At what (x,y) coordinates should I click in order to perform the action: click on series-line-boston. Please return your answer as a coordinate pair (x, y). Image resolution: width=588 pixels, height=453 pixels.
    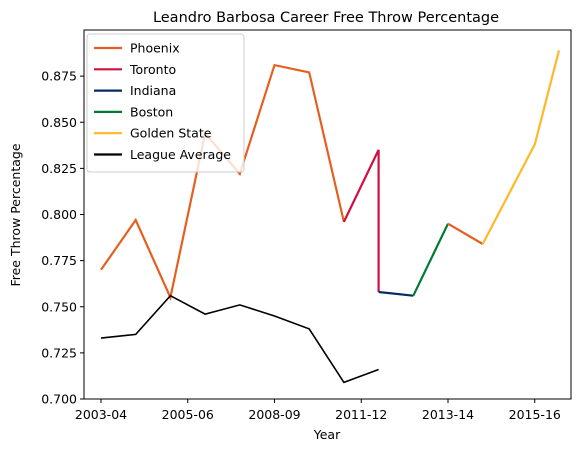
    Looking at the image, I should click on (430, 260).